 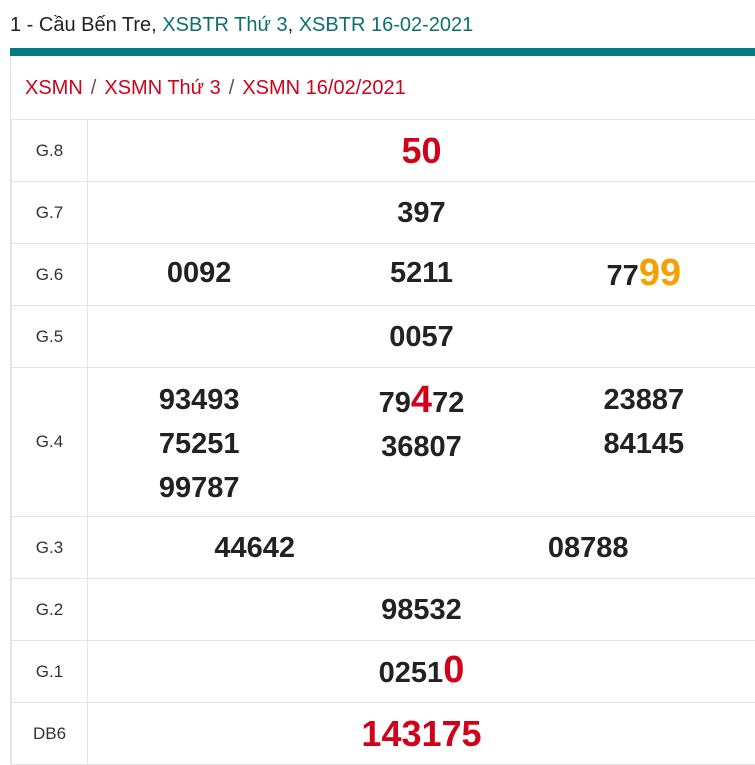 I want to click on title-prefix: 1 - Cầu Bến Tre,, so click(x=86, y=25).